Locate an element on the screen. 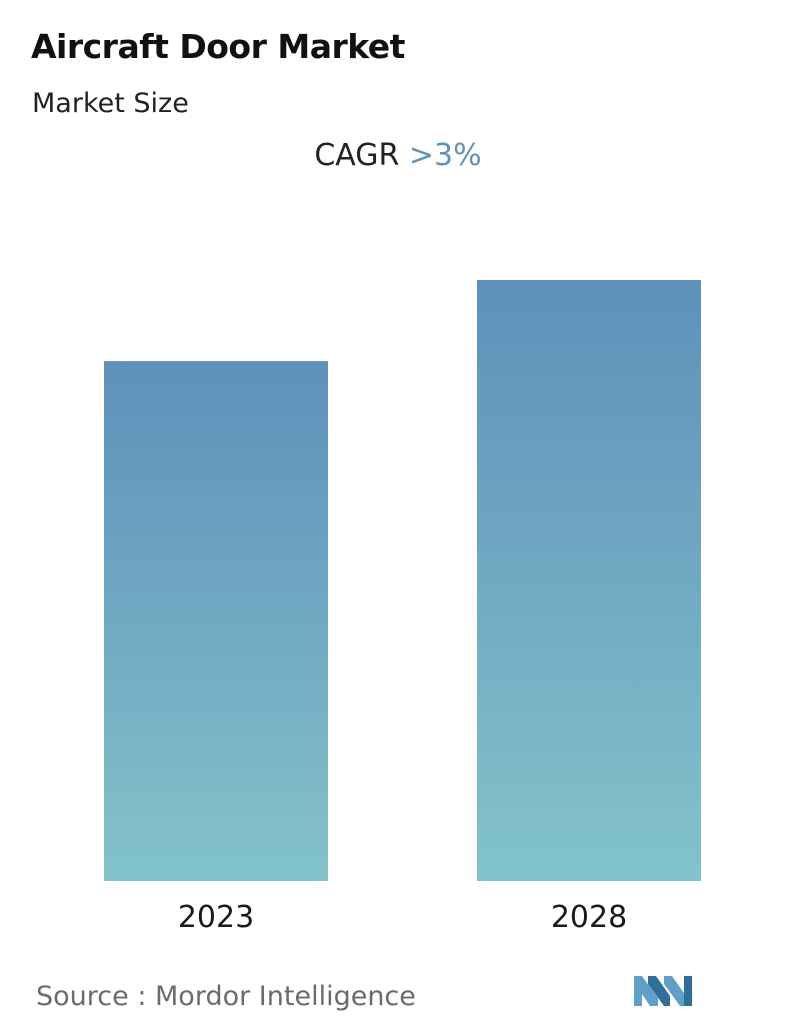 The width and height of the screenshot is (796, 1034). source-credit: Source : Mordor Intelligence is located at coordinates (226, 997).